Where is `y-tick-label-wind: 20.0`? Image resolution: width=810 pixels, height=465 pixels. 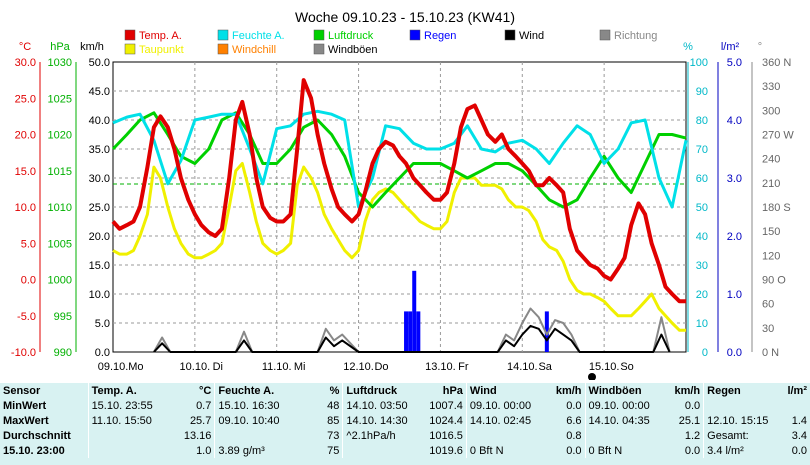 y-tick-label-wind: 20.0 is located at coordinates (99, 237).